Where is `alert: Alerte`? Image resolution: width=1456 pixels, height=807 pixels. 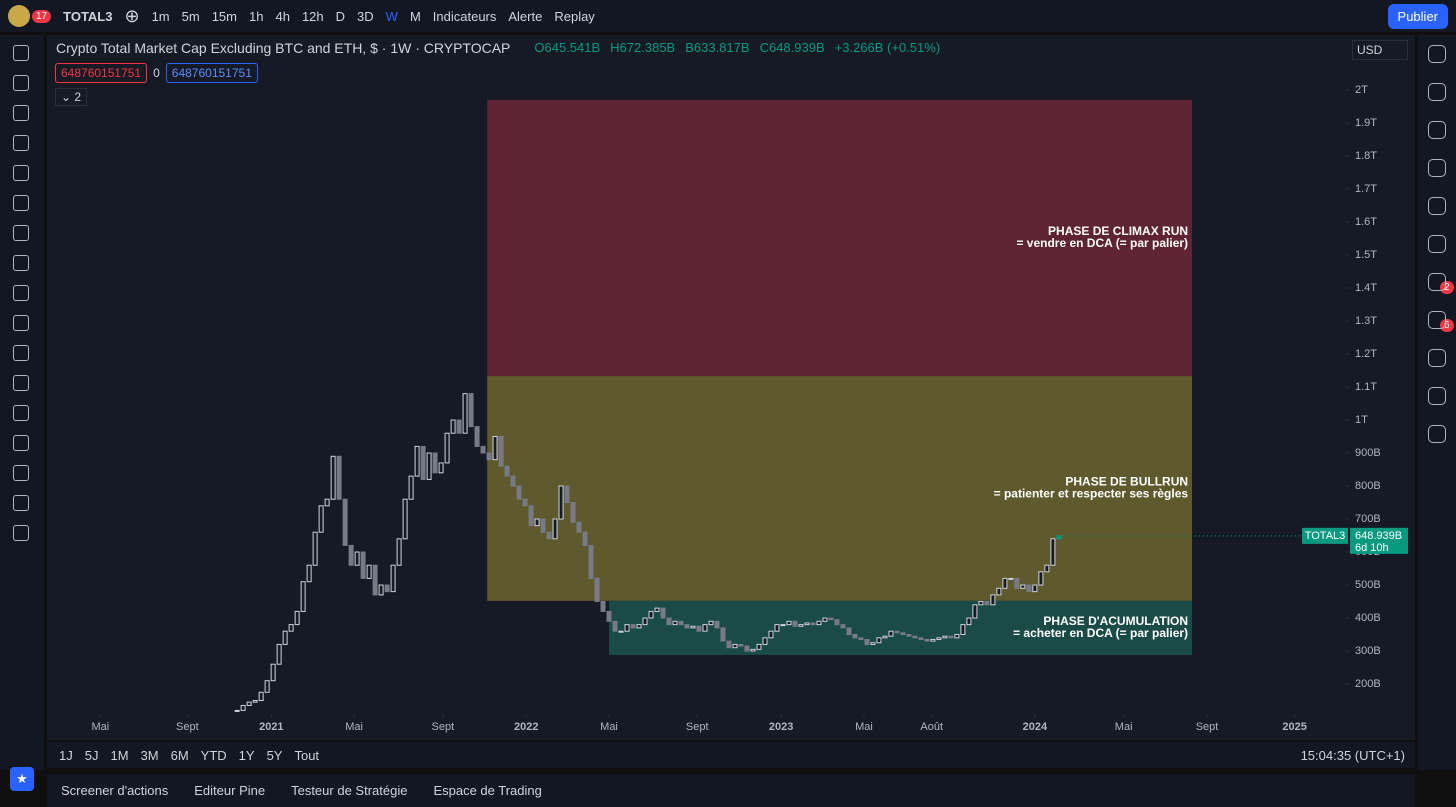
alert: Alerte is located at coordinates (525, 16).